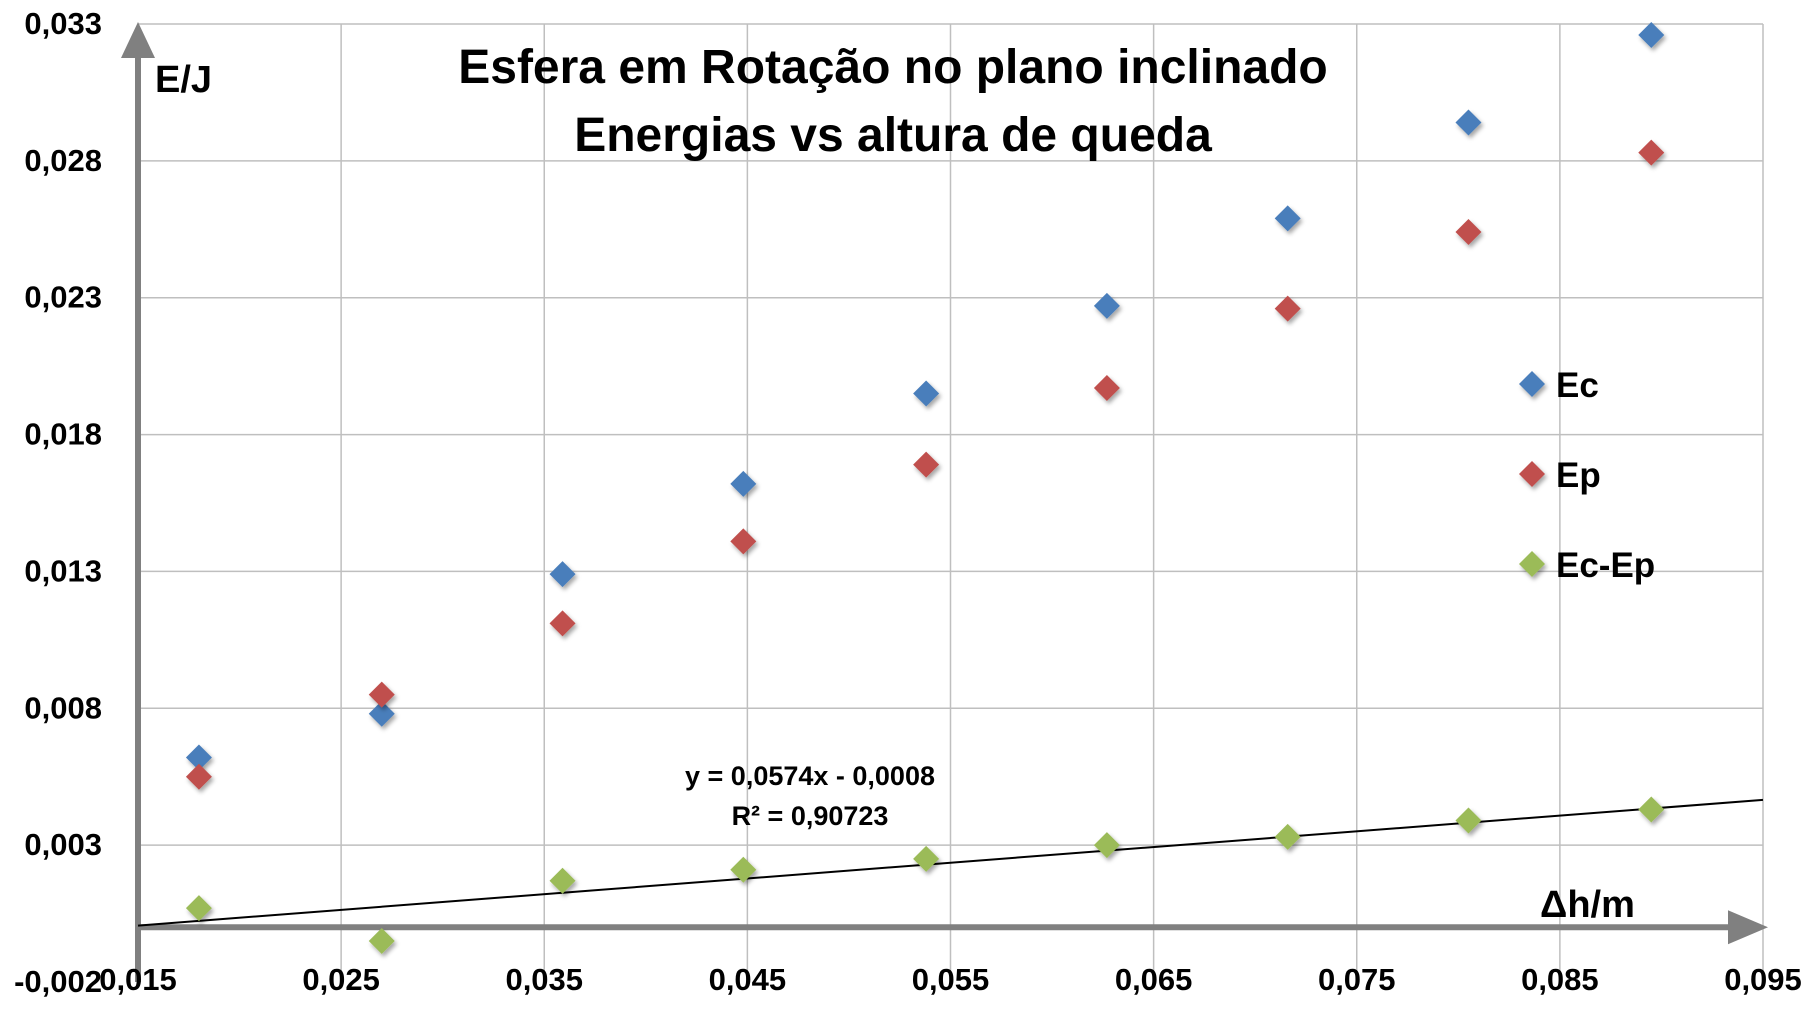 Image resolution: width=1805 pixels, height=1012 pixels. I want to click on y-tick-label: 0,033, so click(63, 23).